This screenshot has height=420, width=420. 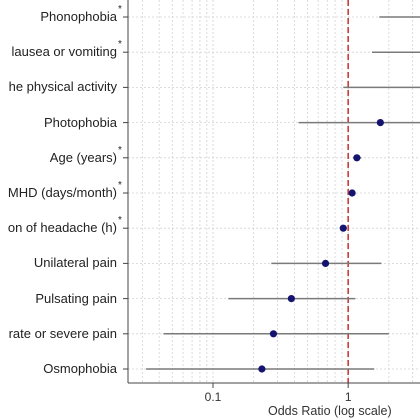 I want to click on row-label: Unilateral pain, so click(x=75, y=263).